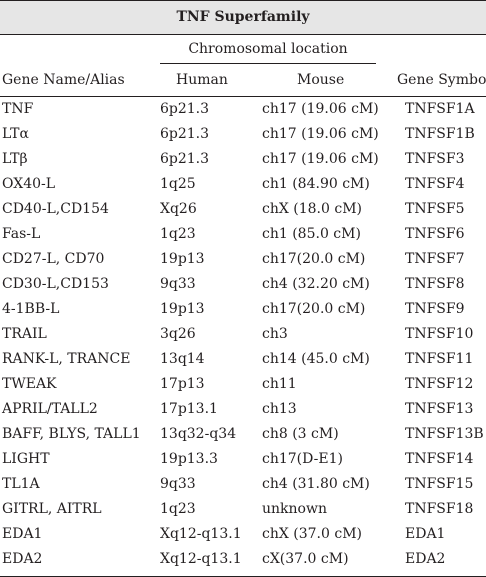  What do you see at coordinates (63, 80) in the screenshot?
I see `gene-name-header: Gene Name/Alias` at bounding box center [63, 80].